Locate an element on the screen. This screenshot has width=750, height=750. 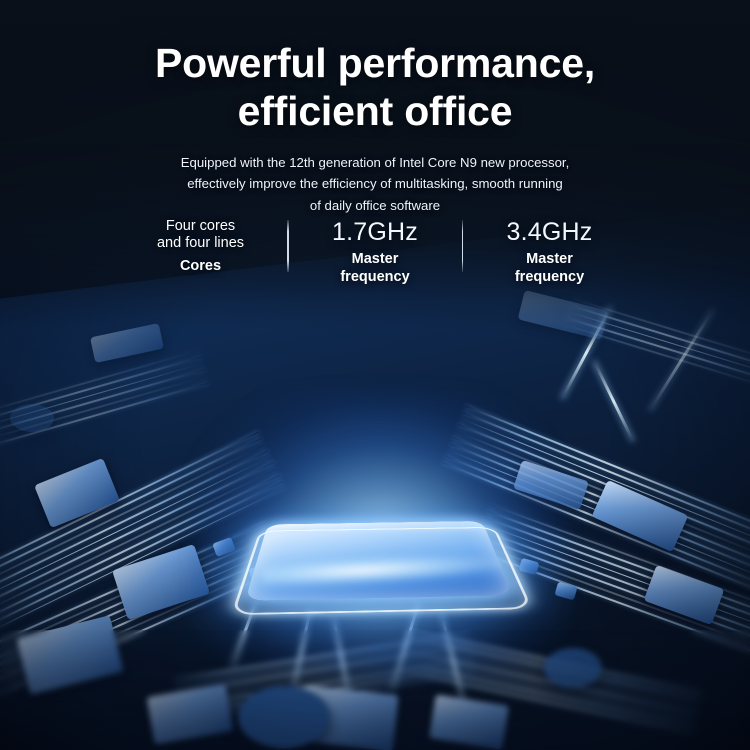
spec-value: 3.4GHz is located at coordinates (549, 232).